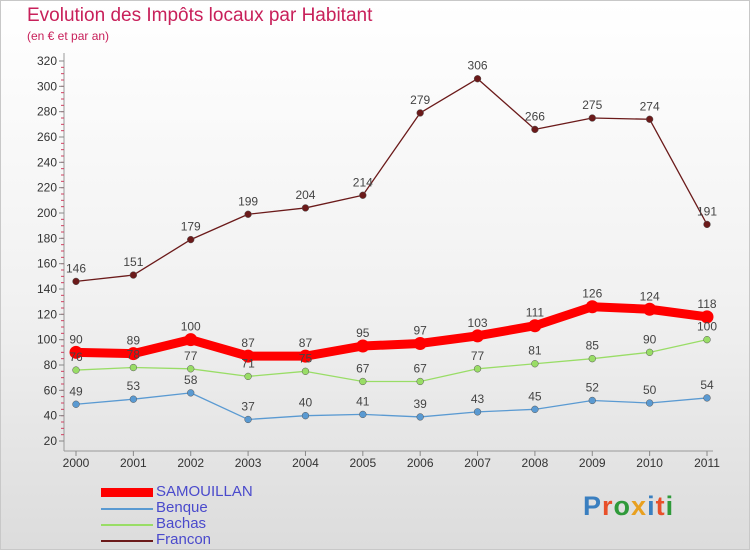  Describe the element at coordinates (593, 387) in the screenshot. I see `data-label: 52` at that location.